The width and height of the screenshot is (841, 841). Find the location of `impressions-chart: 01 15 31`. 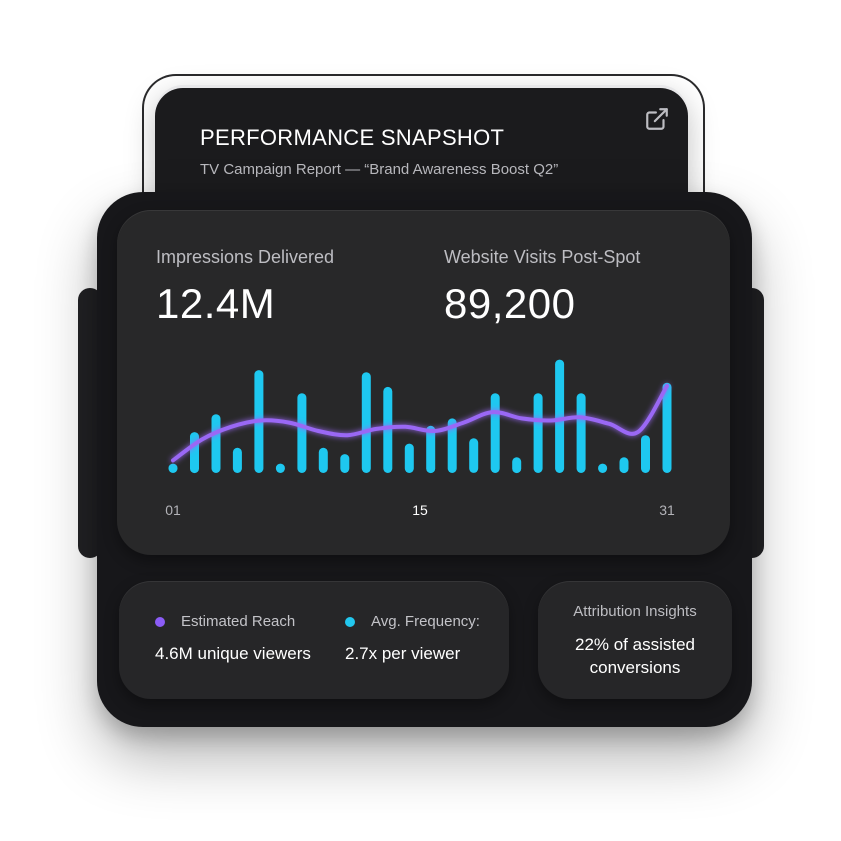

impressions-chart: 01 15 31 is located at coordinates (420, 438).